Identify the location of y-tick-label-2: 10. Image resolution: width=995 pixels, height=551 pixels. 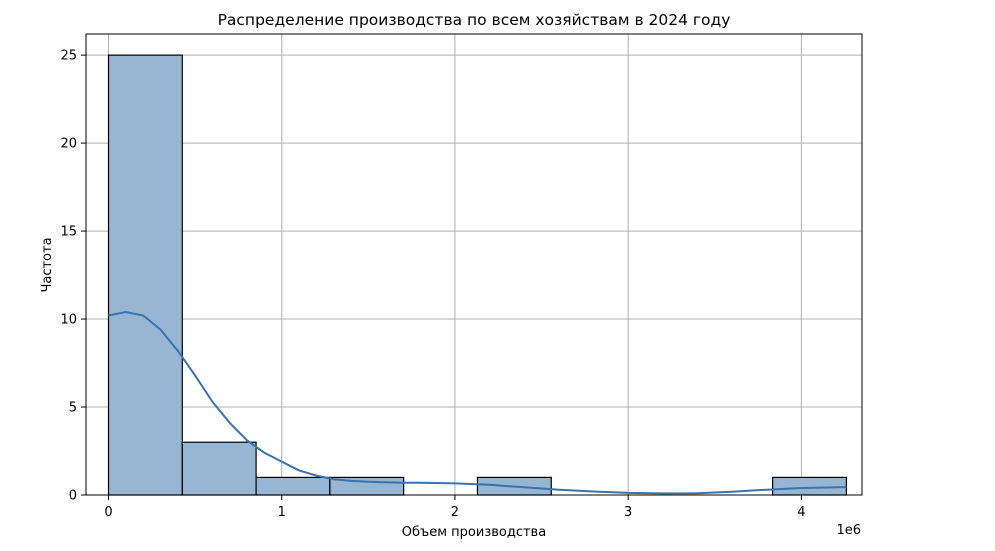
(68, 320).